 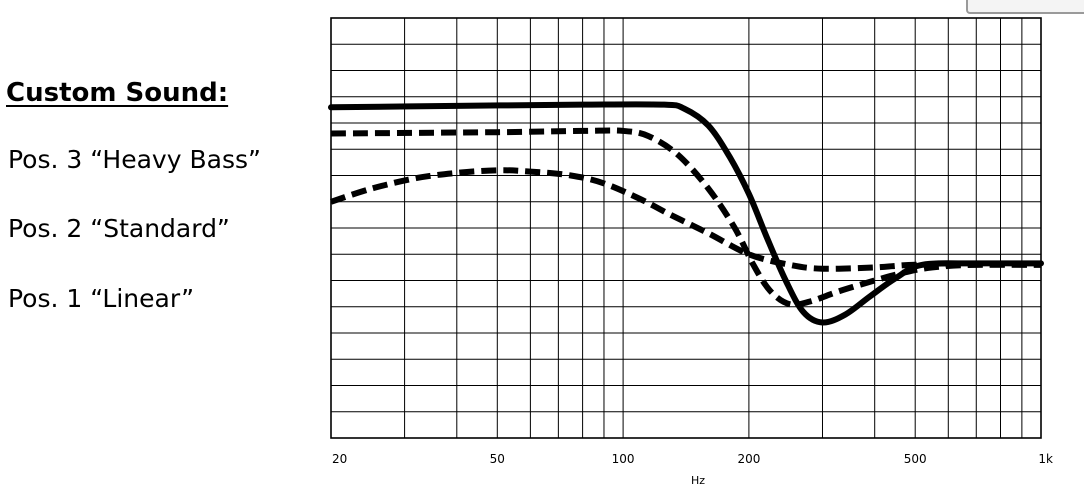 What do you see at coordinates (1045, 459) in the screenshot?
I see `x-tick-label: 1k` at bounding box center [1045, 459].